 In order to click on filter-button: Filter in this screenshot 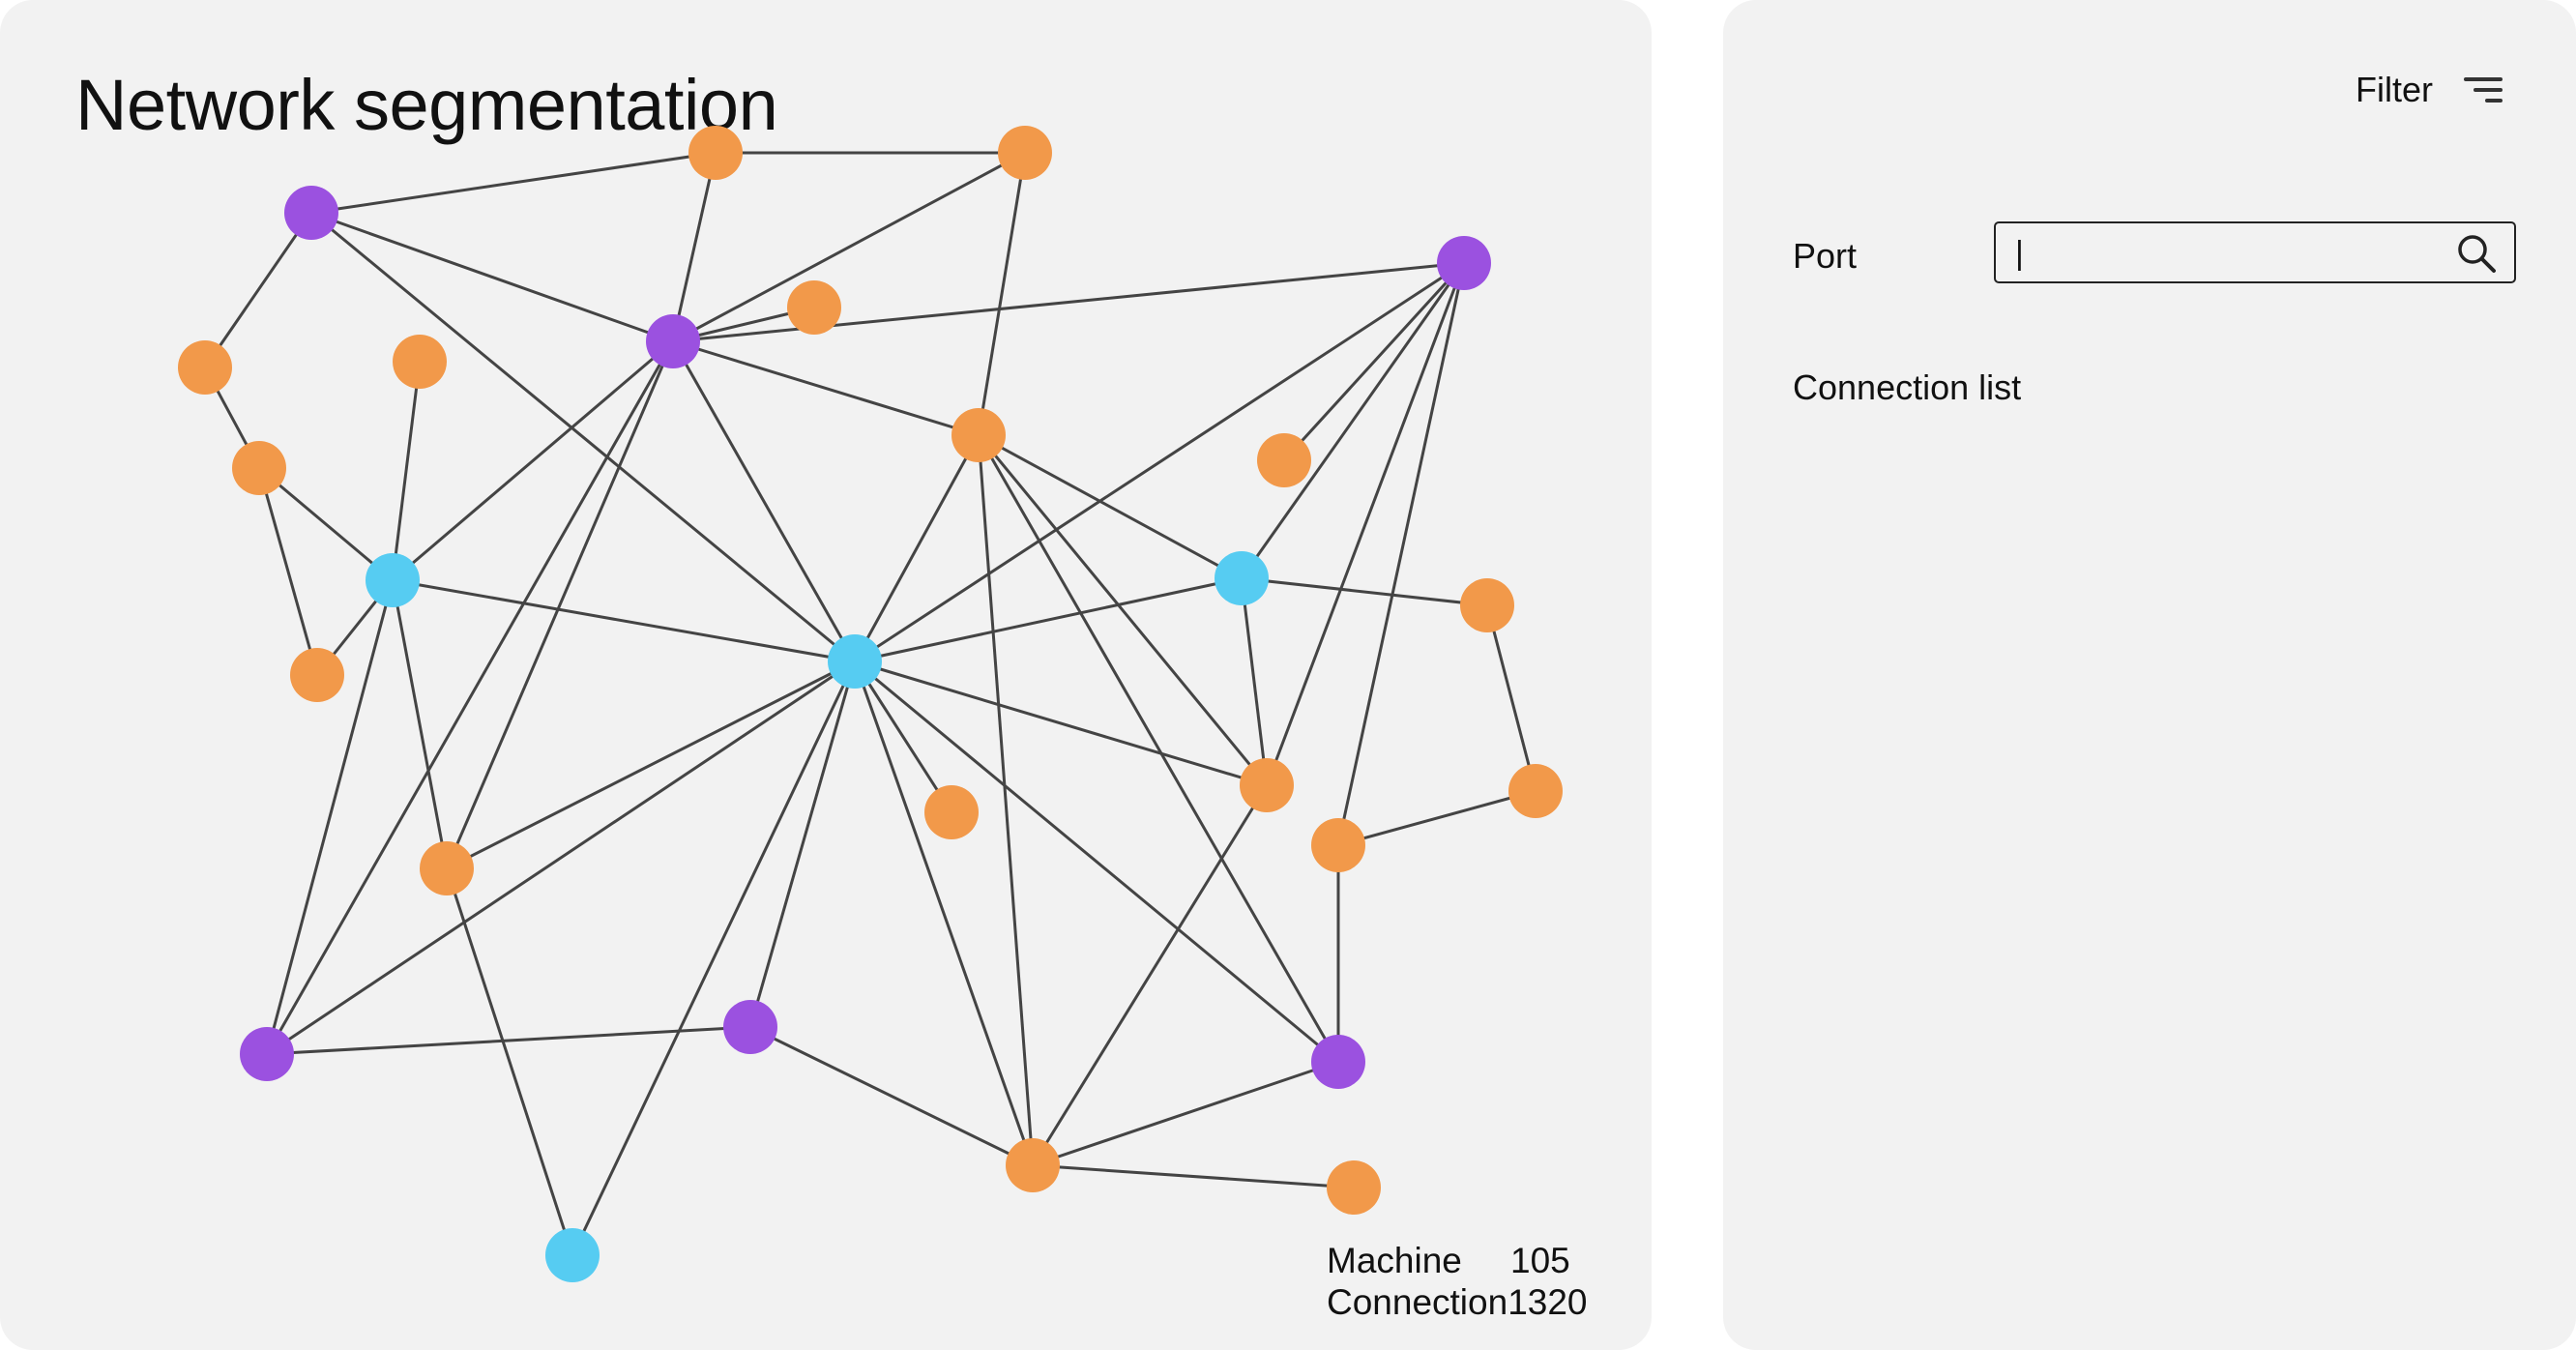, I will do `click(2429, 90)`.